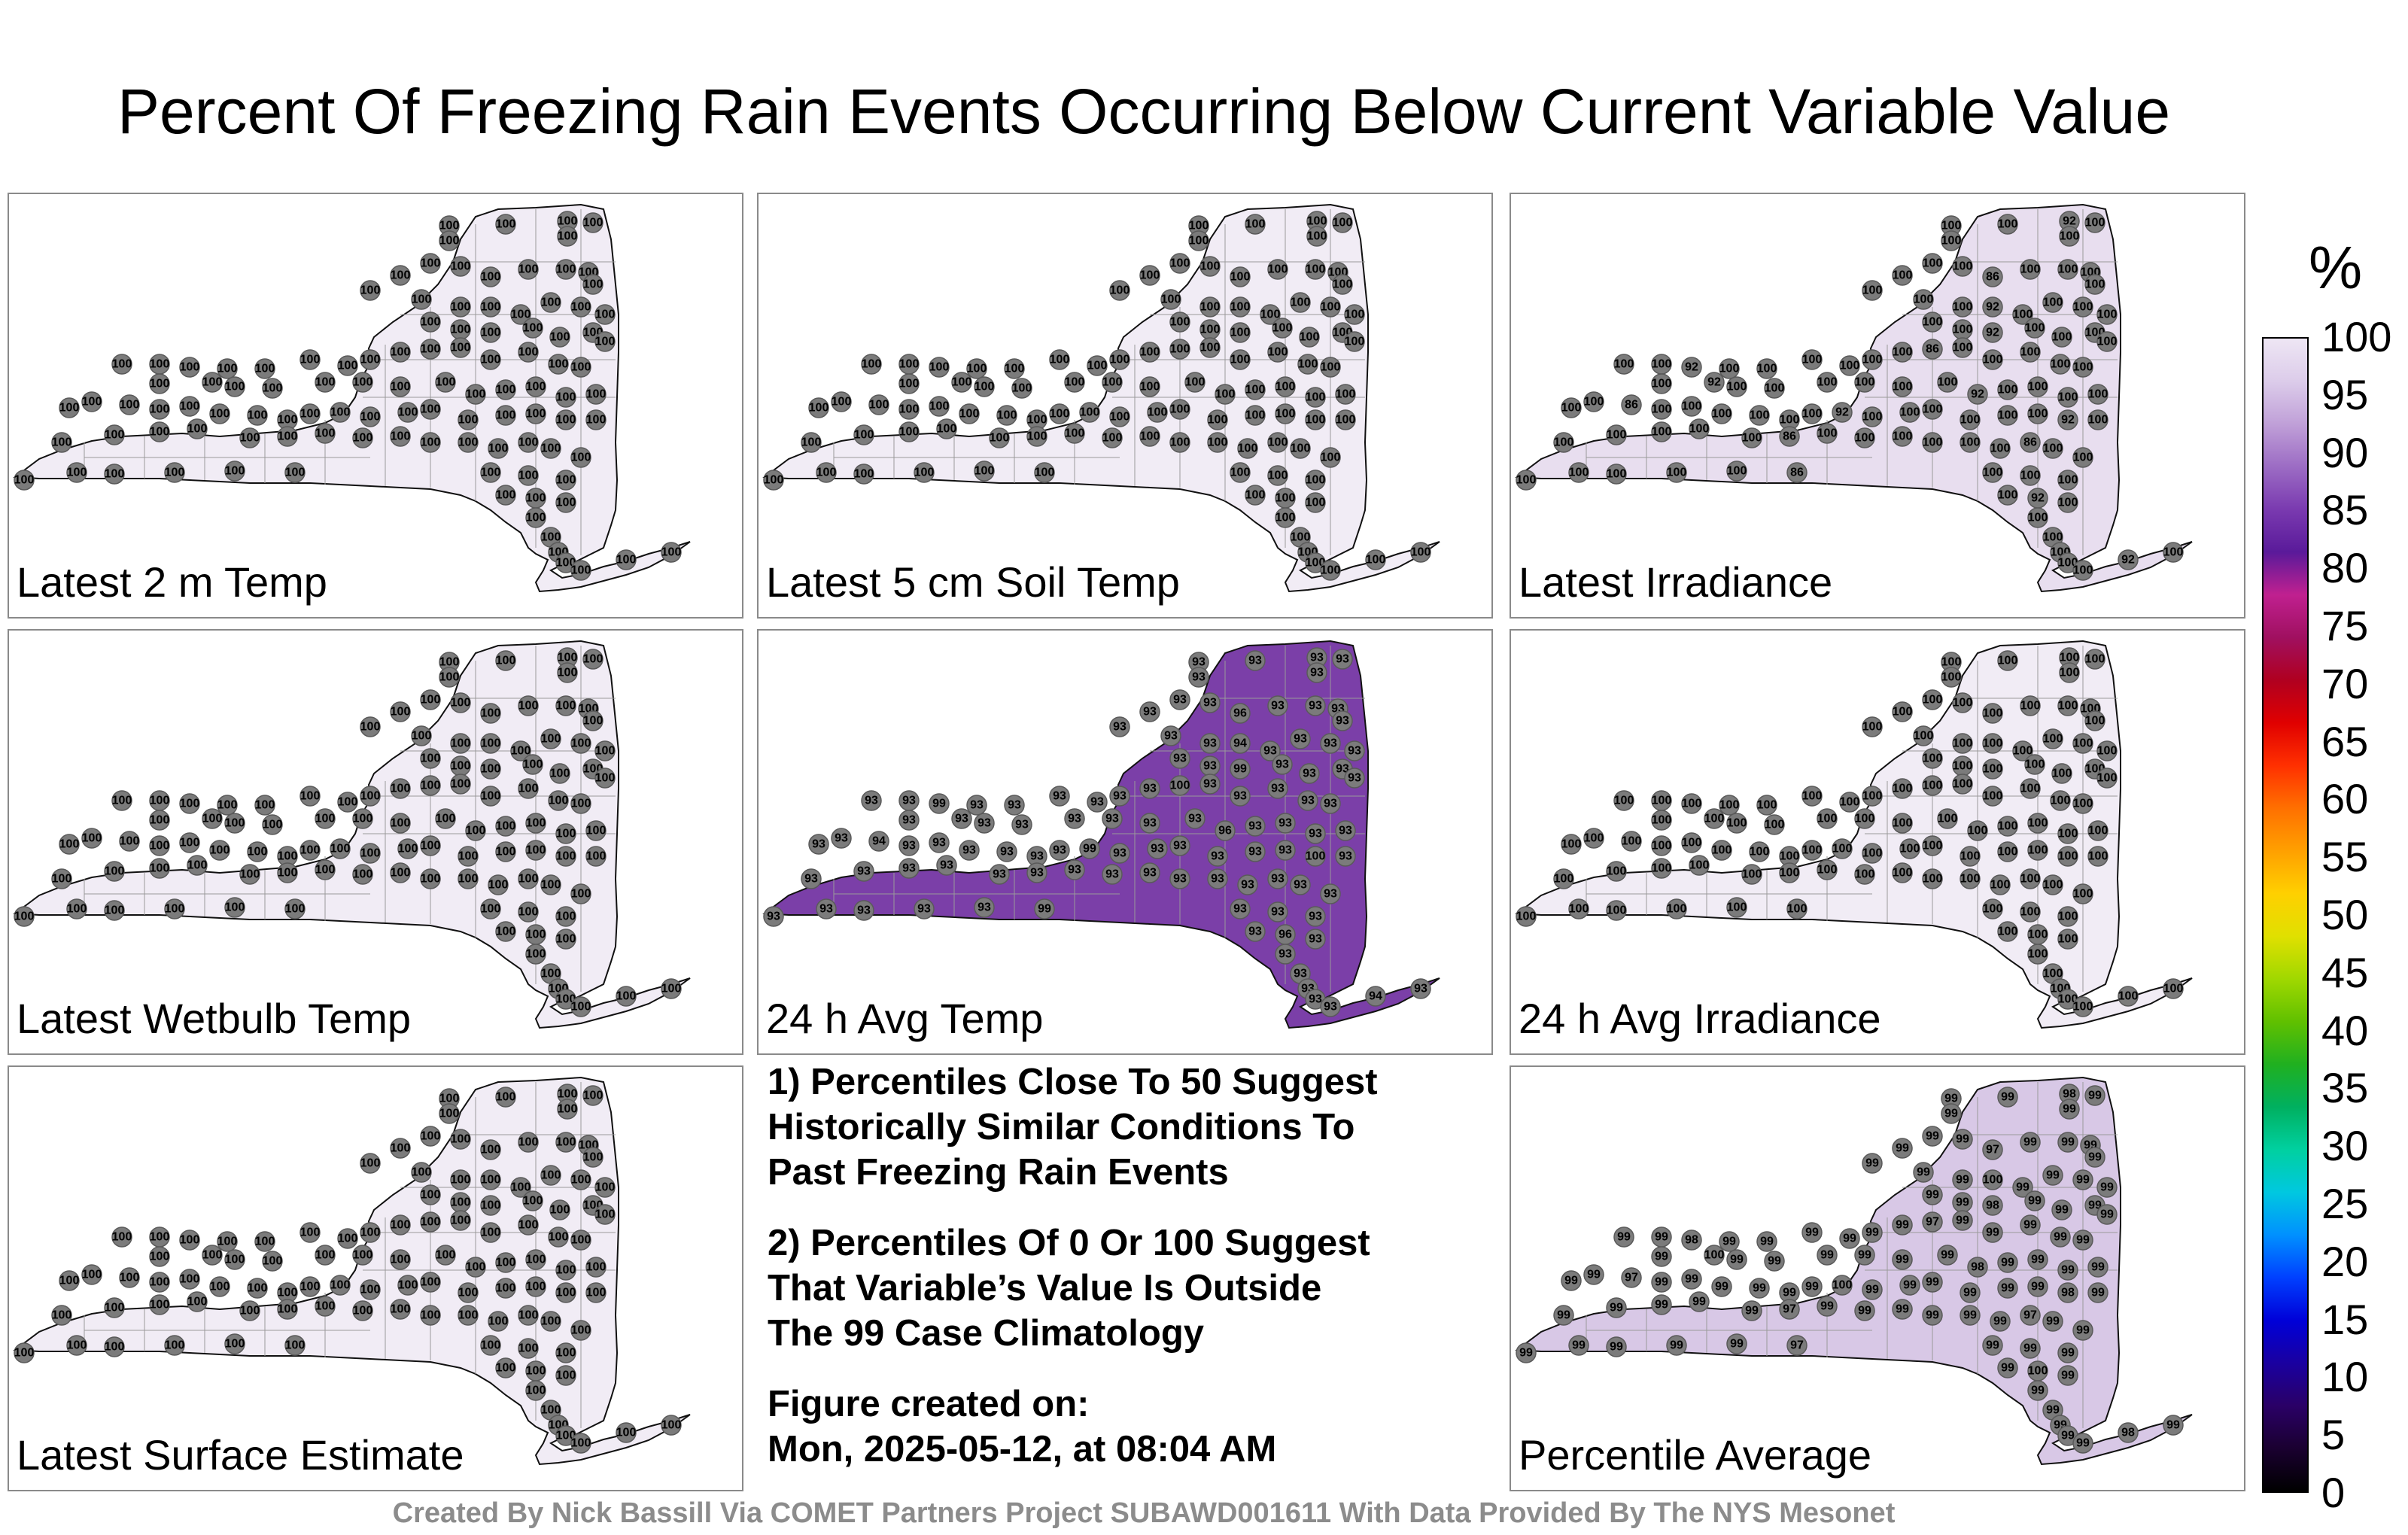 The image size is (2408, 1535). Describe the element at coordinates (1616, 1308) in the screenshot. I see `station-value: 99` at that location.